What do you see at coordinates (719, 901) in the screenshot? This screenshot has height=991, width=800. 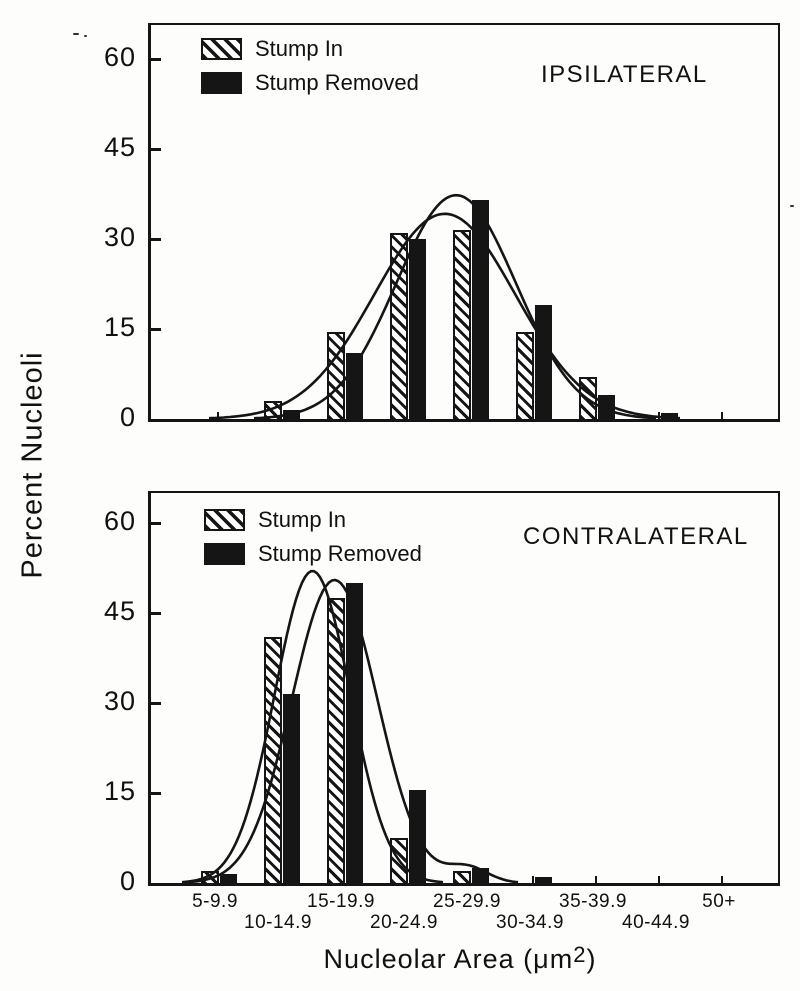 I see `x-category-label: 50+` at bounding box center [719, 901].